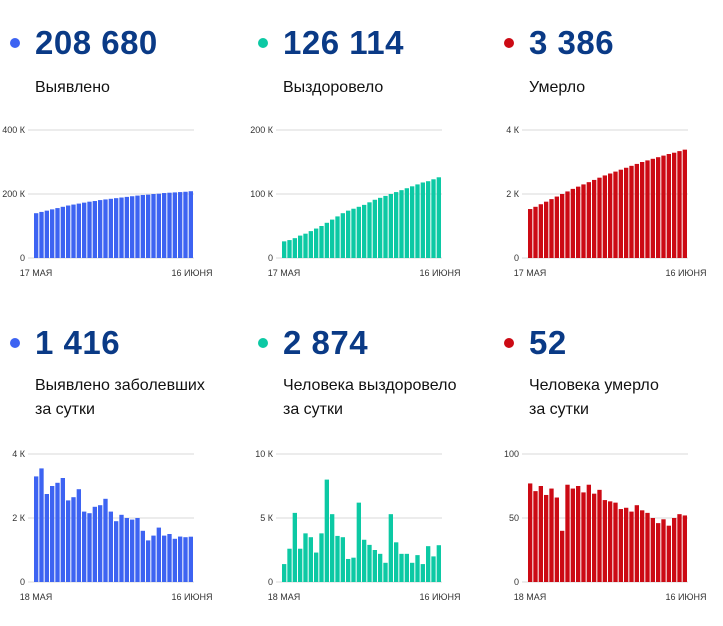 Image resolution: width=723 pixels, height=626 pixels. I want to click on y-tick-label: 5 К, so click(267, 518).